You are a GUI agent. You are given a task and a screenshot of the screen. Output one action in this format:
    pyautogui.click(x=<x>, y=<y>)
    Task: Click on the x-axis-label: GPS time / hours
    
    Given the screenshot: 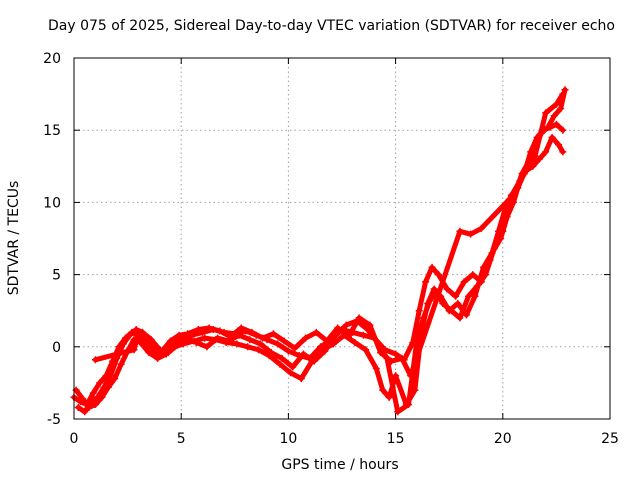 What is the action you would take?
    pyautogui.click(x=340, y=465)
    